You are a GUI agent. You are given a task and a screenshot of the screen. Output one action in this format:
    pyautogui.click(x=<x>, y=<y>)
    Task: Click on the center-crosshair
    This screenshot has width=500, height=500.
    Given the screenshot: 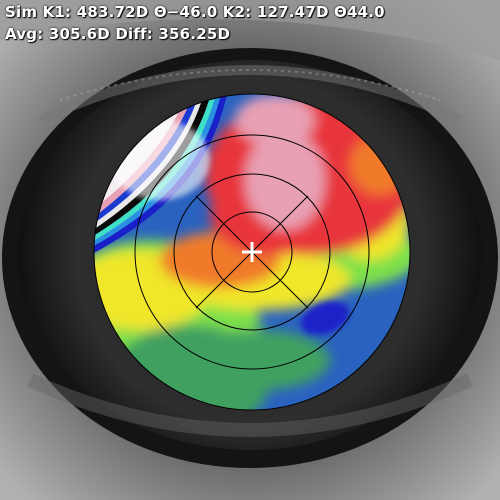 What is the action you would take?
    pyautogui.click(x=252, y=252)
    